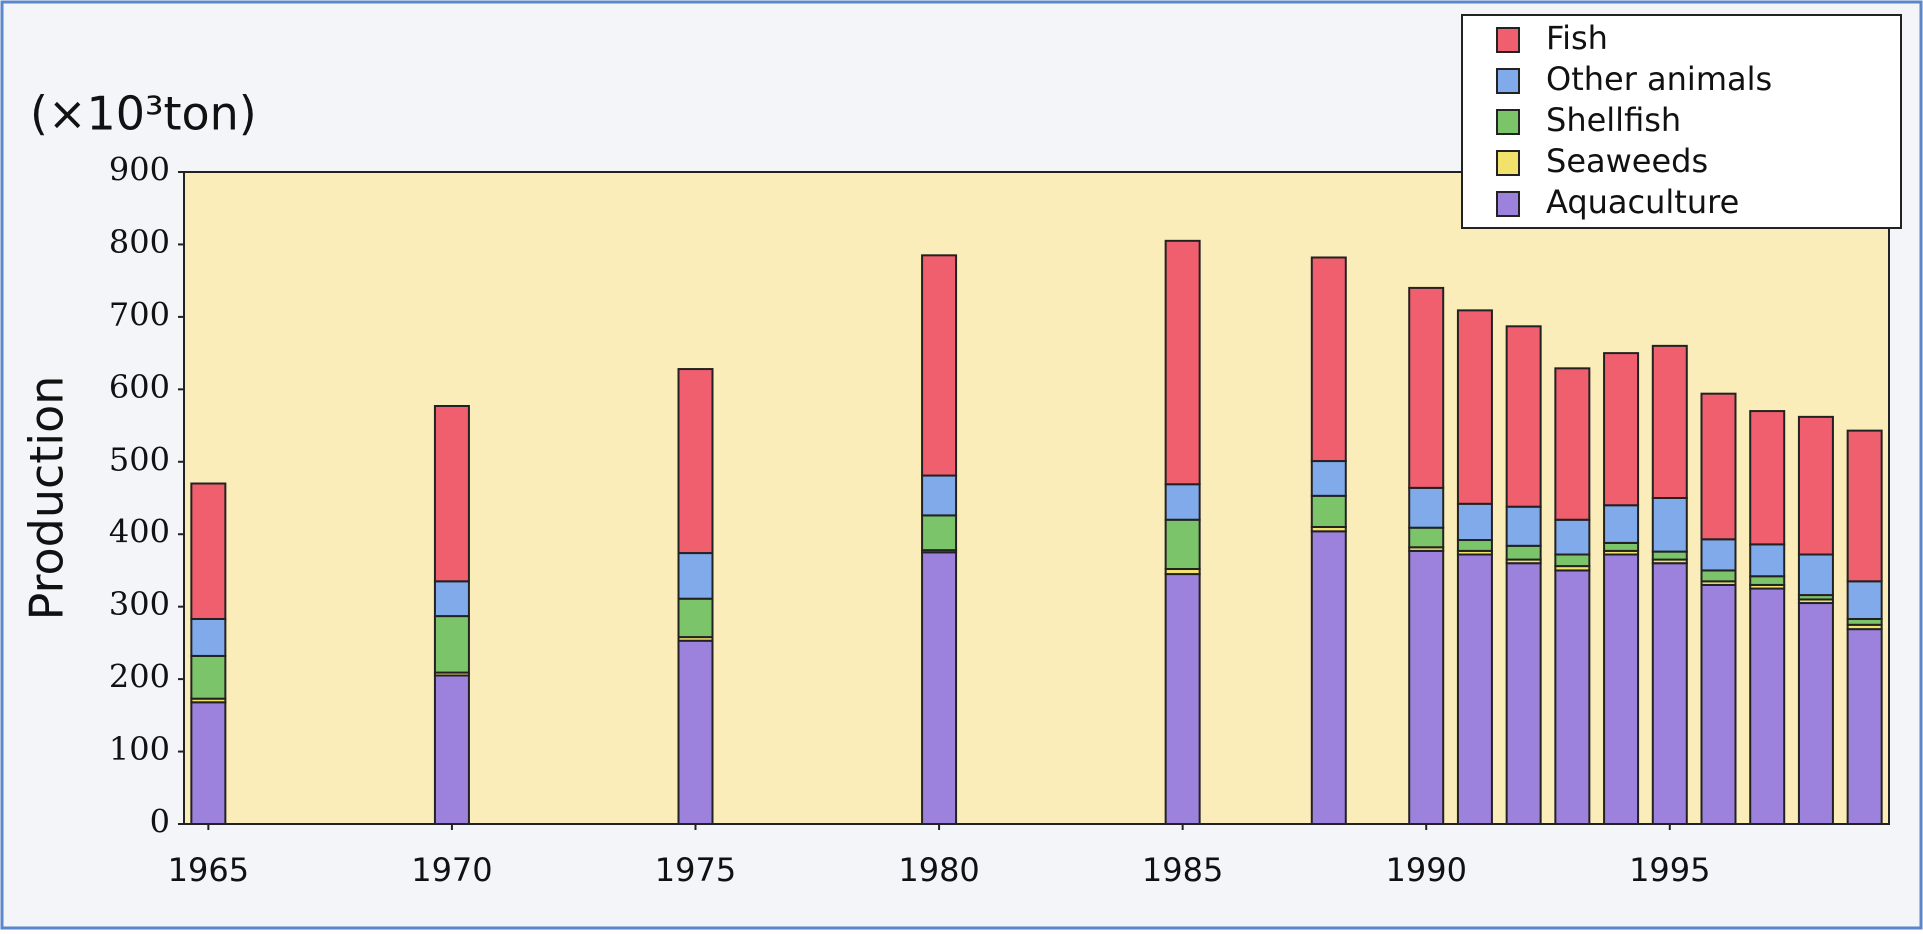 The height and width of the screenshot is (934, 1923). Describe the element at coordinates (938, 870) in the screenshot. I see `x-tick-label: 1980` at that location.